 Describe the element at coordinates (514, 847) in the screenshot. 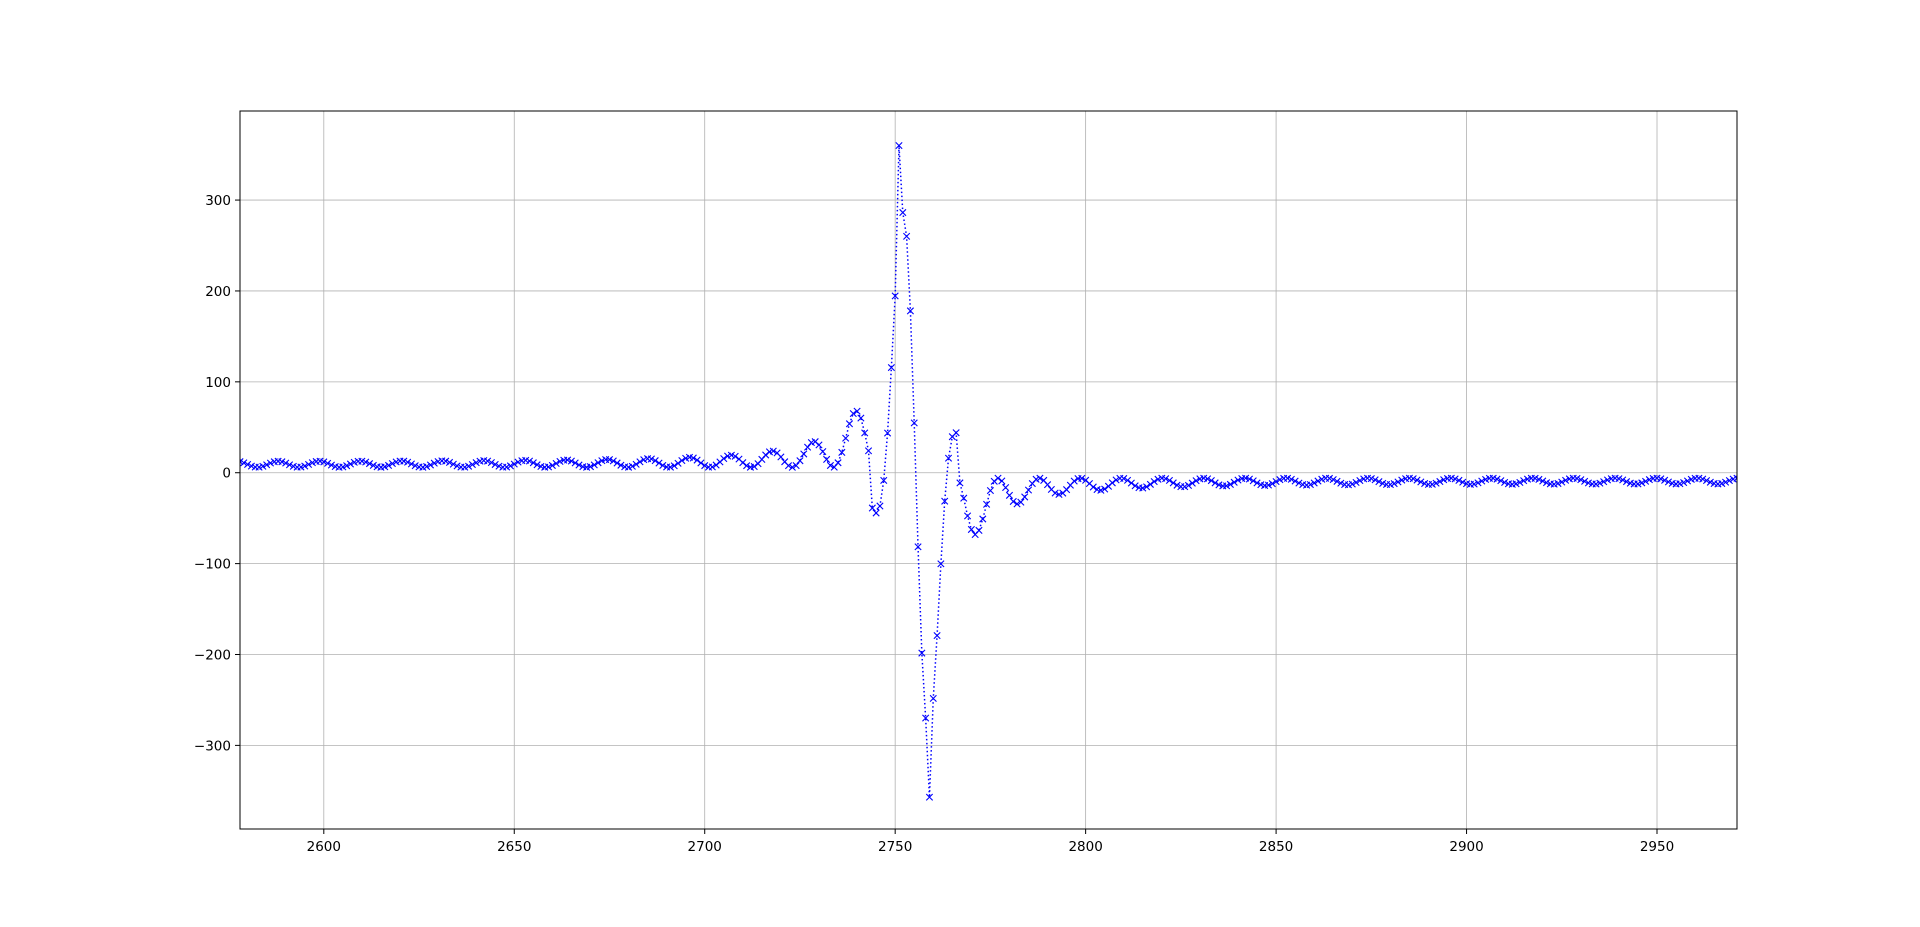

I see `x-tick-label: 2650` at that location.